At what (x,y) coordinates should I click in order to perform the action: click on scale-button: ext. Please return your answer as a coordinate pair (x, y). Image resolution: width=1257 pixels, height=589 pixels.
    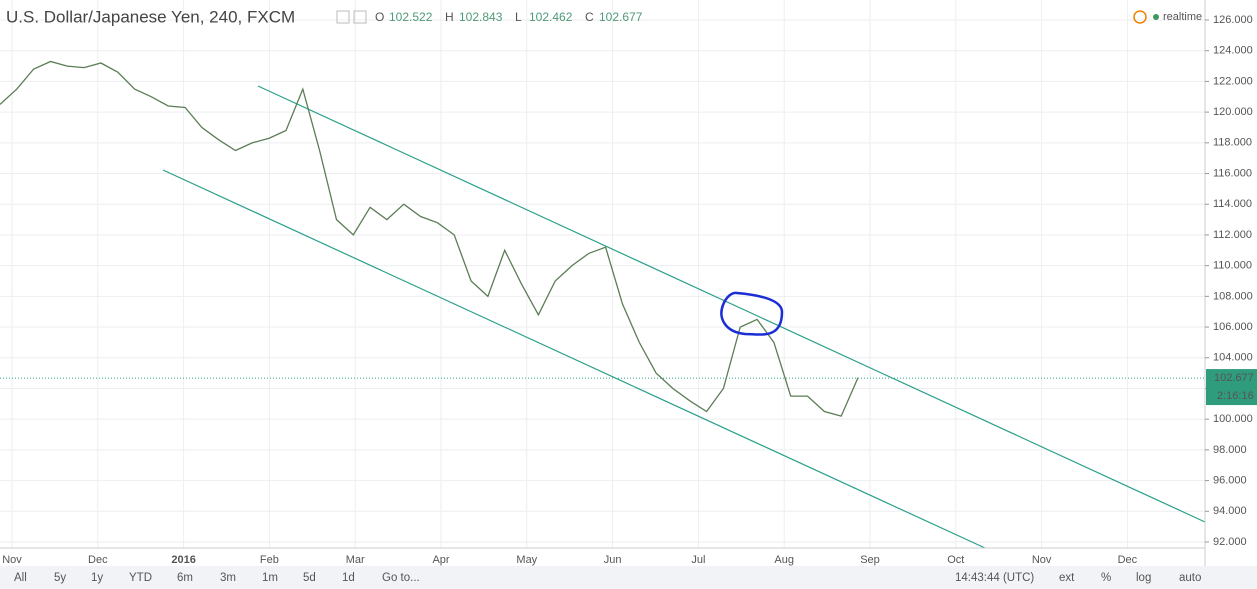
    Looking at the image, I should click on (1067, 578).